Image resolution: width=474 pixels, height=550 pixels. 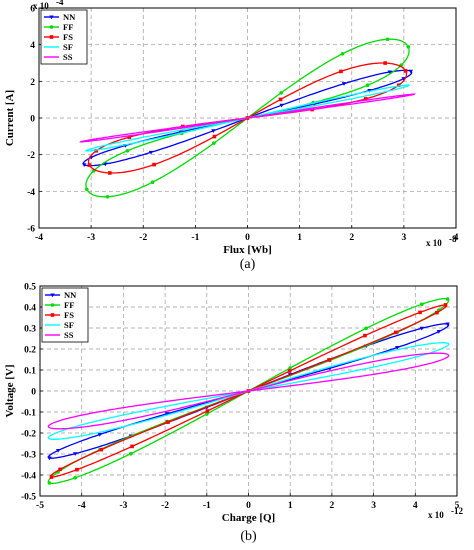 What do you see at coordinates (32, 10) in the screenshot?
I see `y-tick-label: 6` at bounding box center [32, 10].